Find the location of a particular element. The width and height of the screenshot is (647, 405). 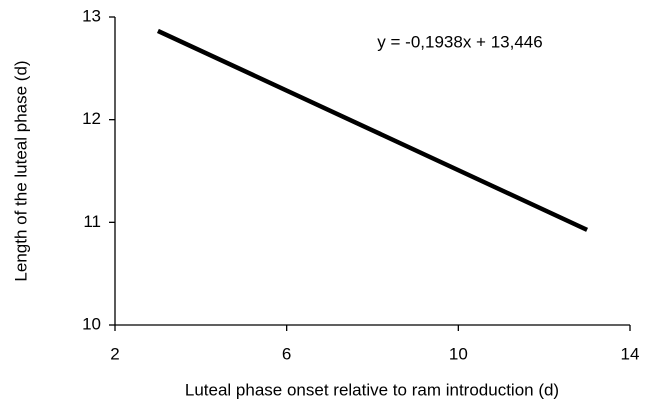

y-tick-label: 12 is located at coordinates (91, 118).